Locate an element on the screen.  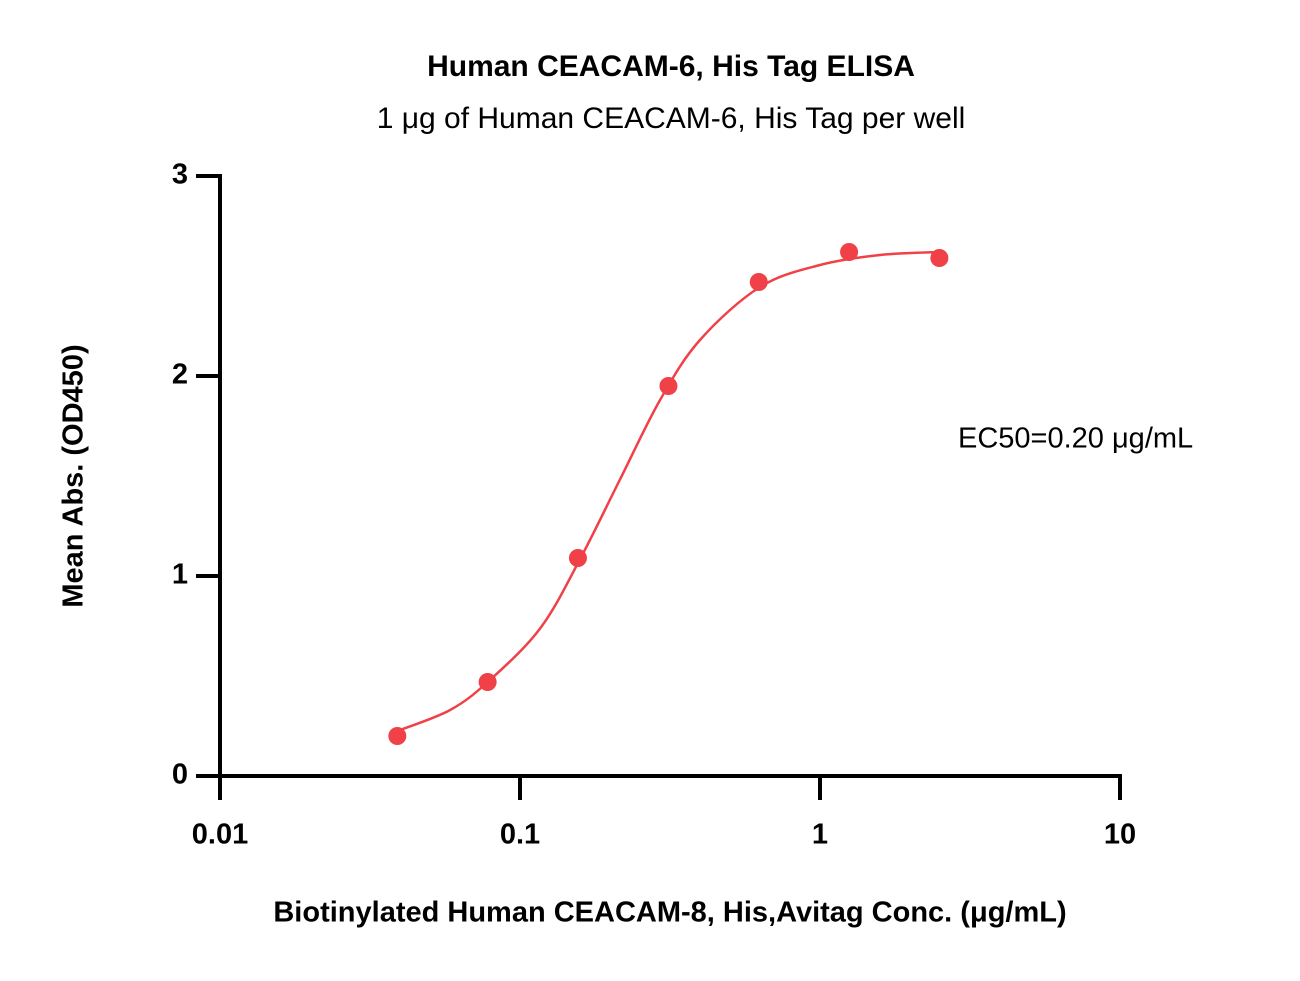
y-tick-label: 3 is located at coordinates (180, 175).